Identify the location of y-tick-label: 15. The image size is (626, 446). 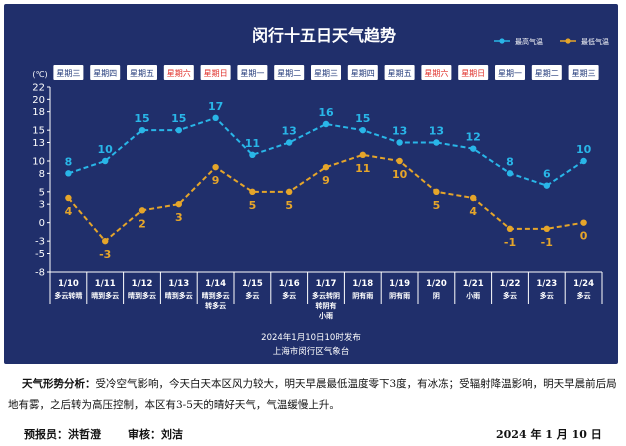
(38, 131).